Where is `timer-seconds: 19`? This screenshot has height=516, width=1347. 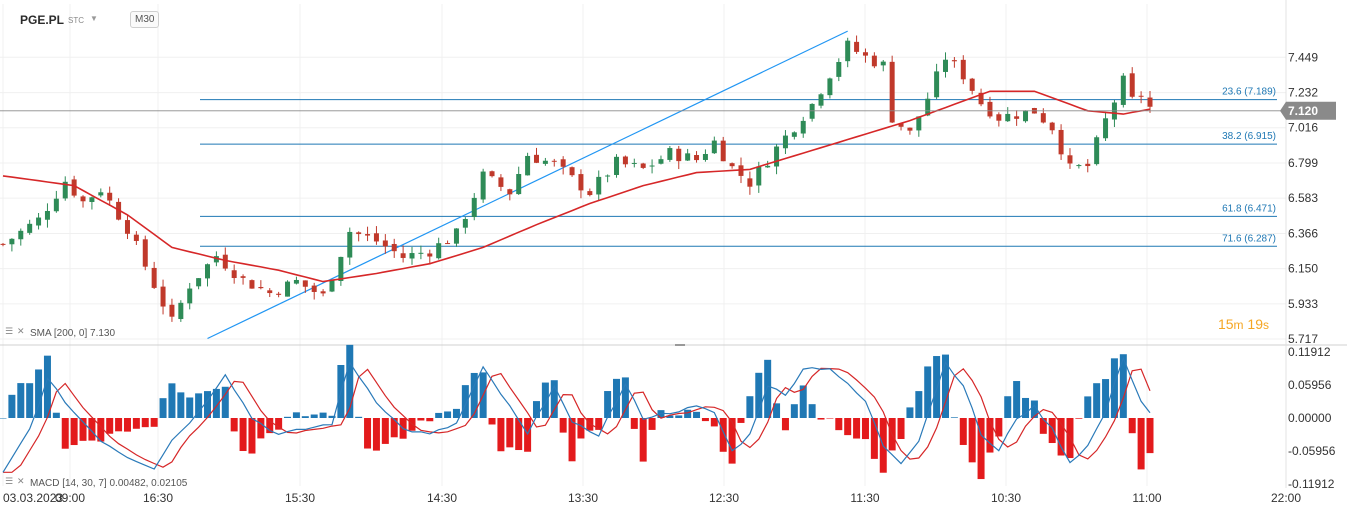 timer-seconds: 19 is located at coordinates (1255, 324).